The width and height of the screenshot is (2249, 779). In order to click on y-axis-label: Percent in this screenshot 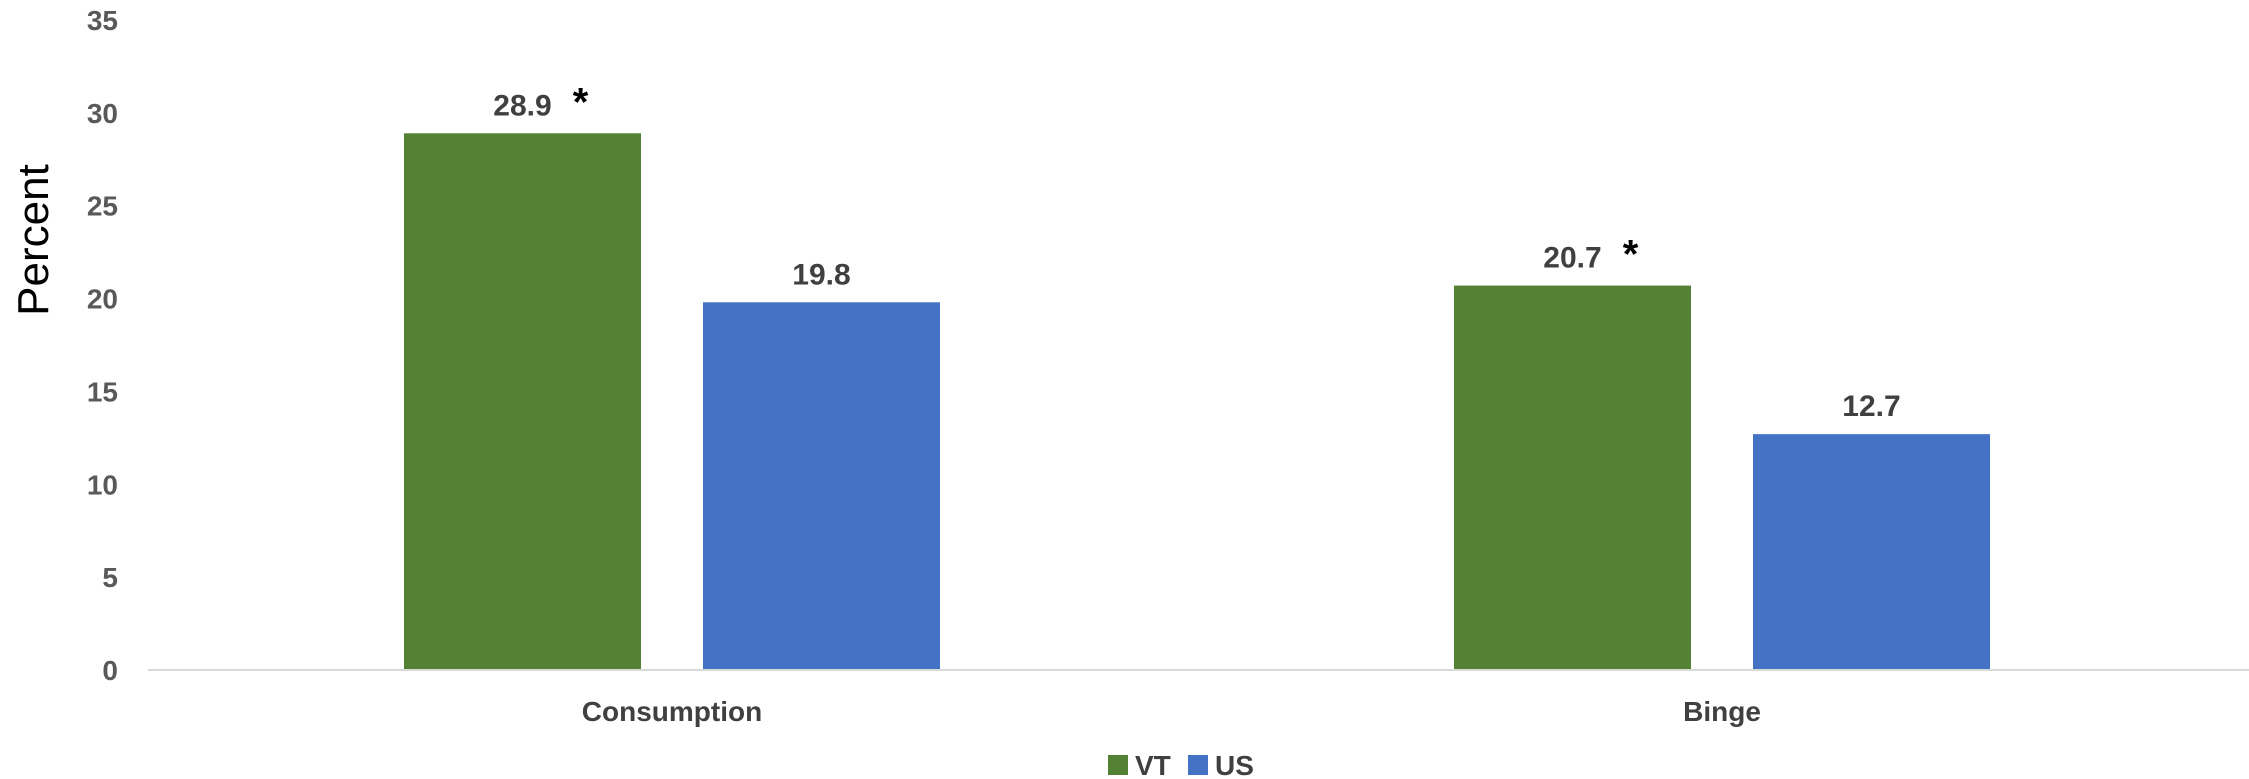, I will do `click(33, 240)`.